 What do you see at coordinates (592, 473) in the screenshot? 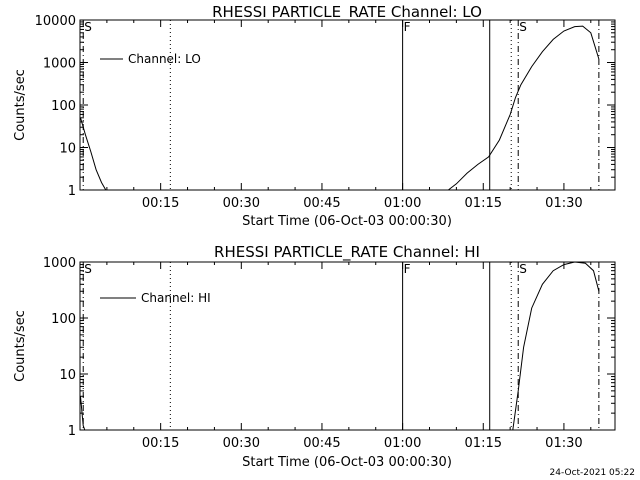
I see `footer-timestamp: 24-Oct-2021 05:22` at bounding box center [592, 473].